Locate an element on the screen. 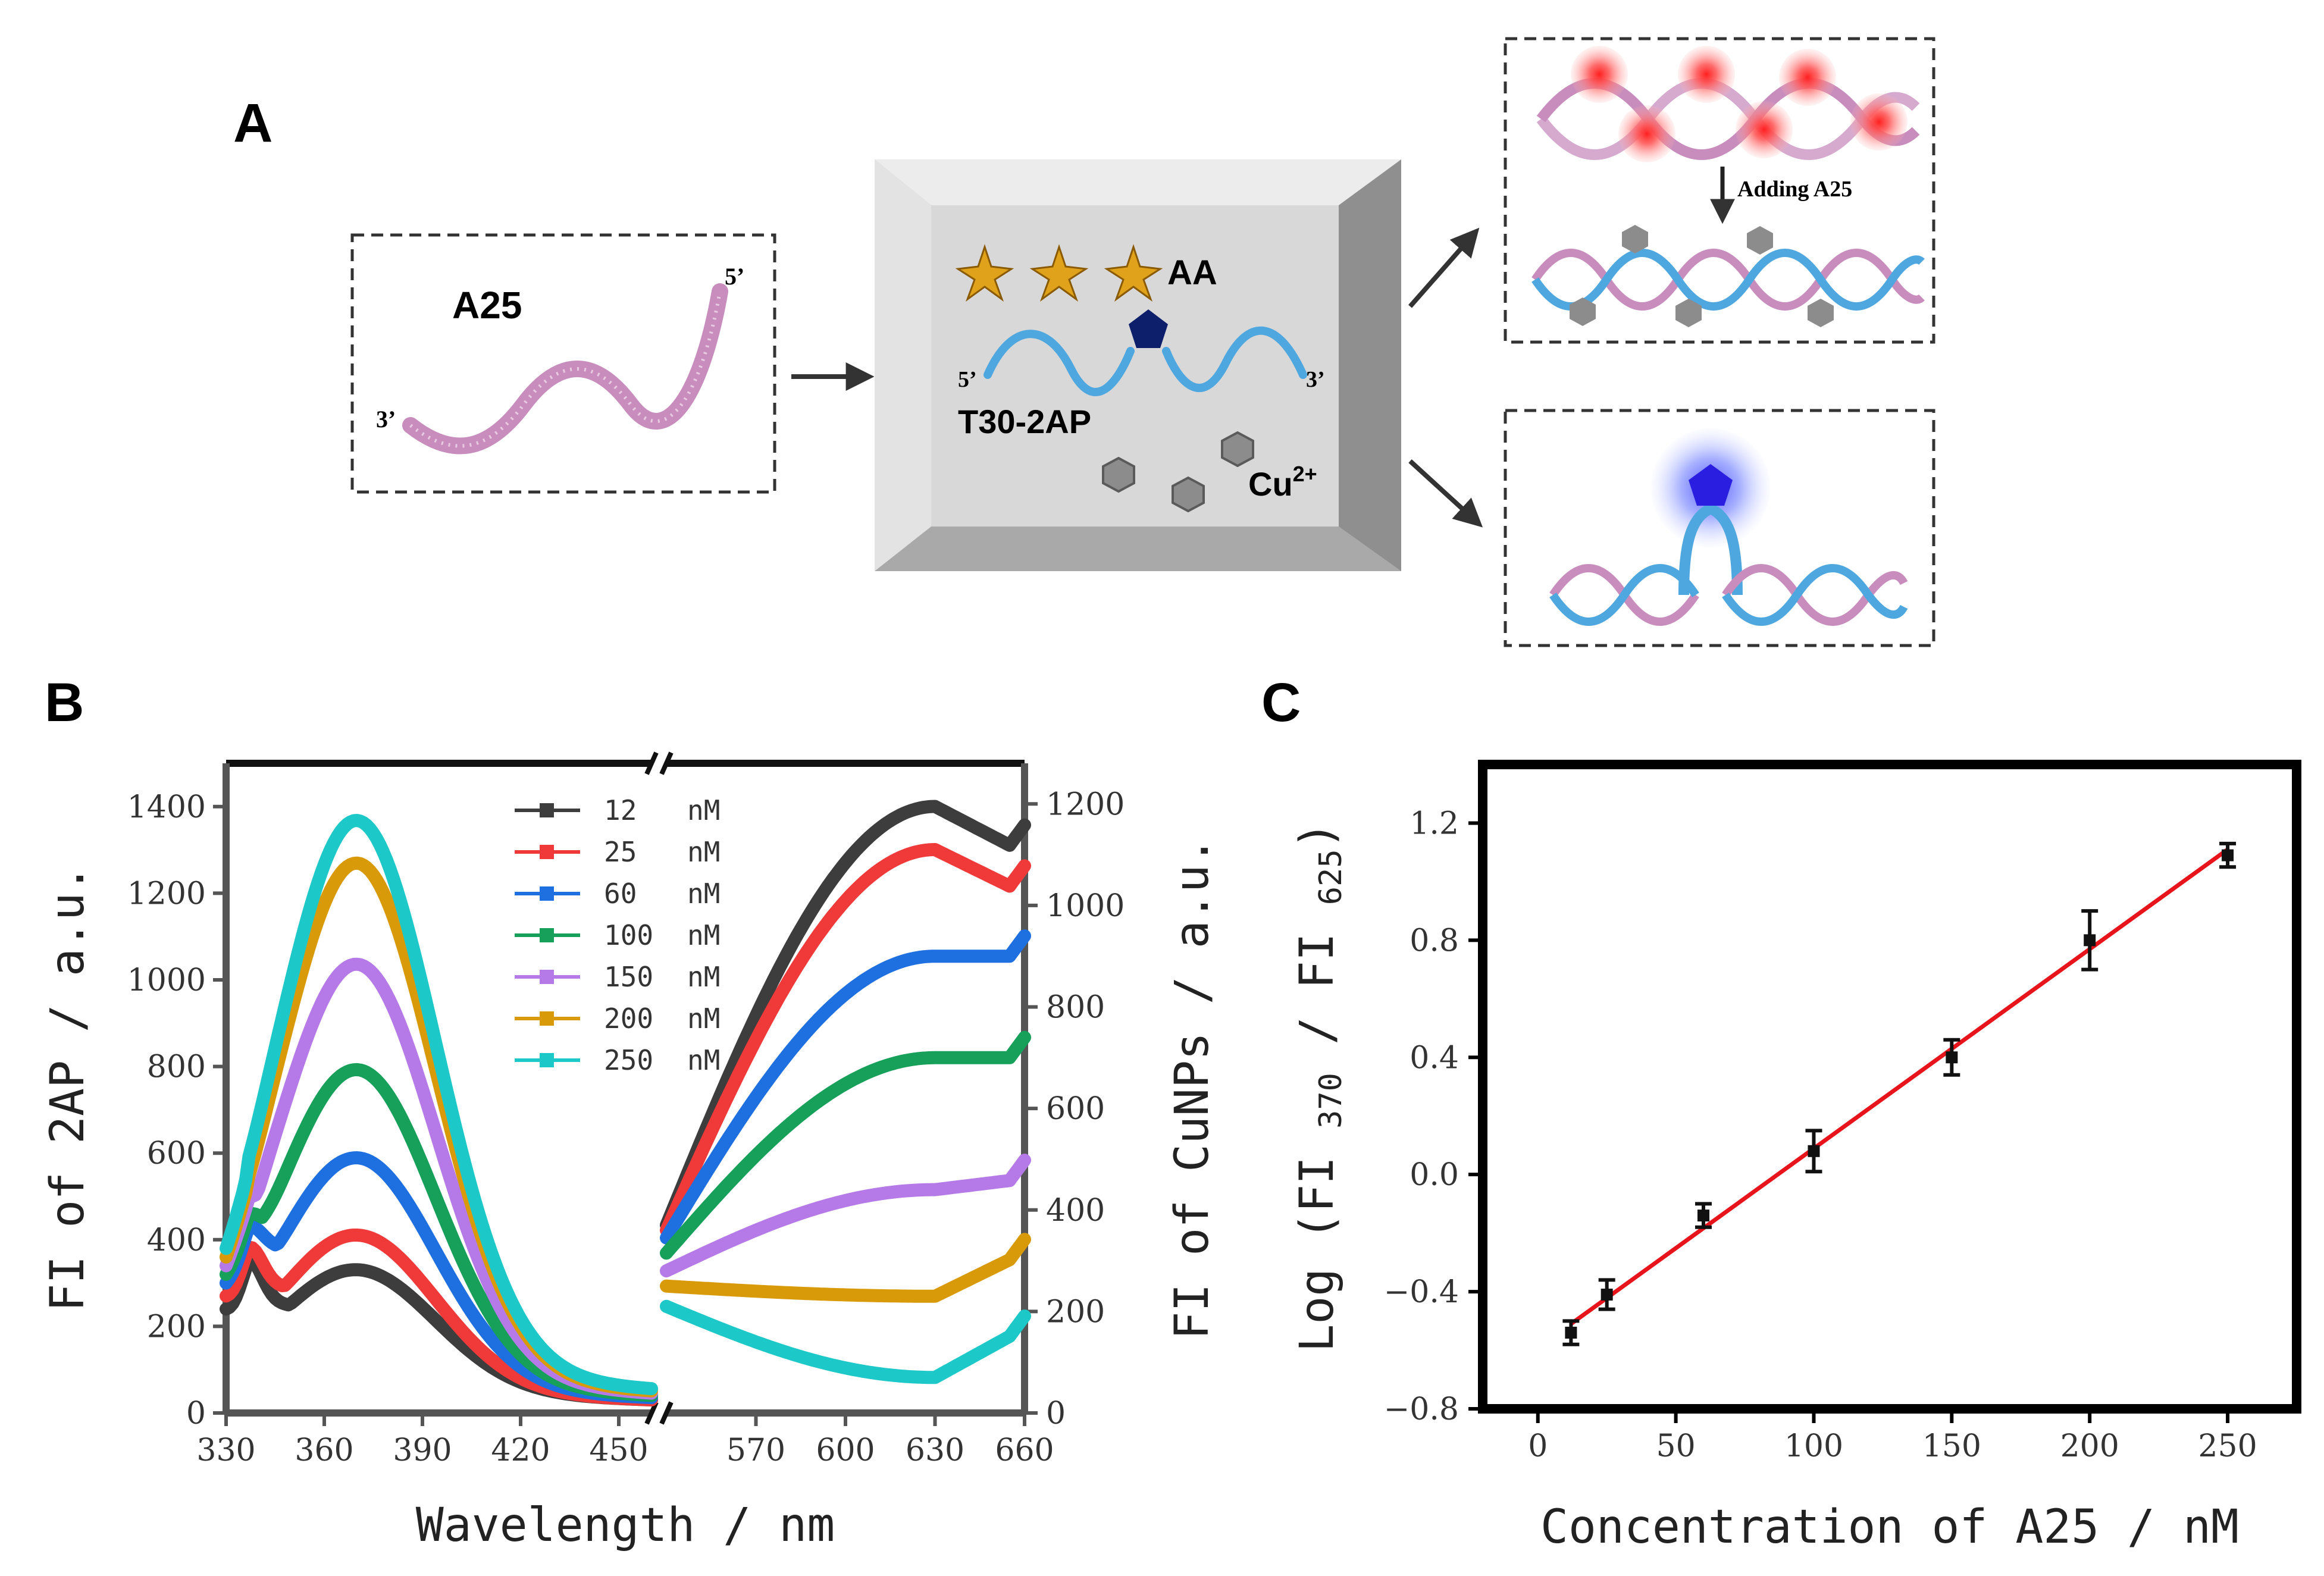 This screenshot has height=1576, width=2324. probe-label: T30-2AP is located at coordinates (1024, 422).